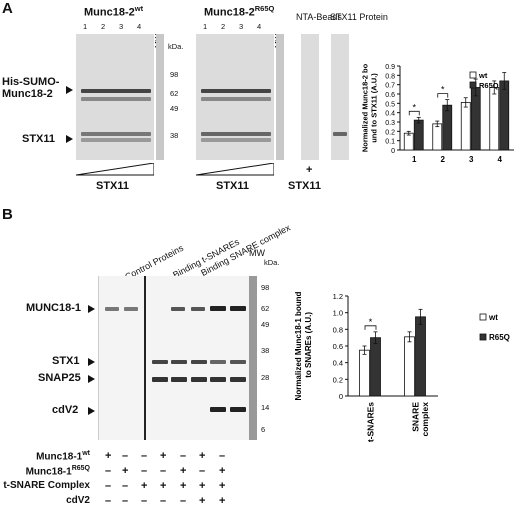 The width and height of the screenshot is (520, 511). Describe the element at coordinates (473, 85) in the screenshot. I see `legend-swatch-r65q` at that location.